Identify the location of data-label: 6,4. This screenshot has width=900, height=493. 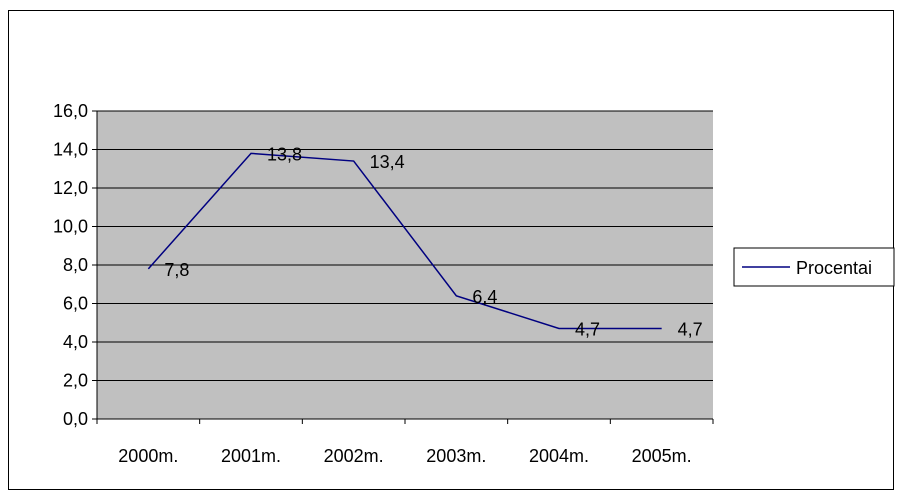
(484, 297).